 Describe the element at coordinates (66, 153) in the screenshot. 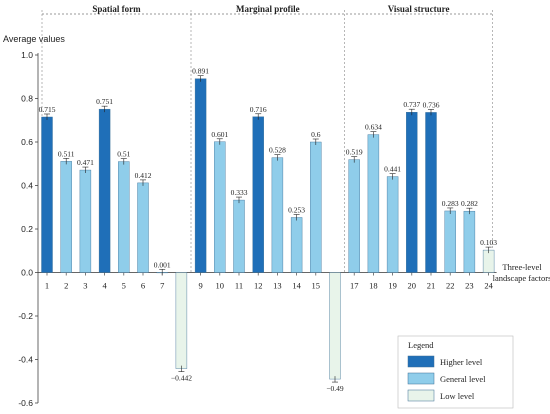

I see `data-label: 0.511` at that location.